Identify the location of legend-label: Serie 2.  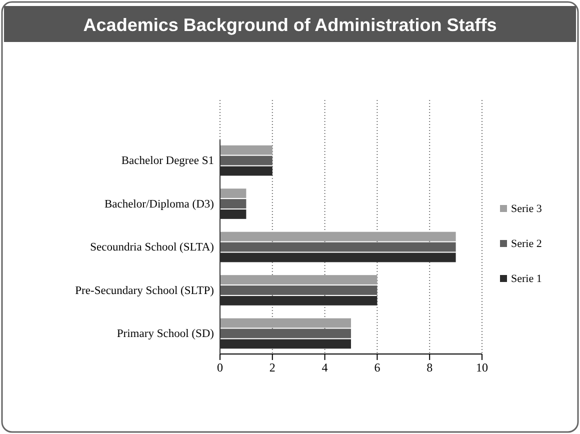
(526, 244).